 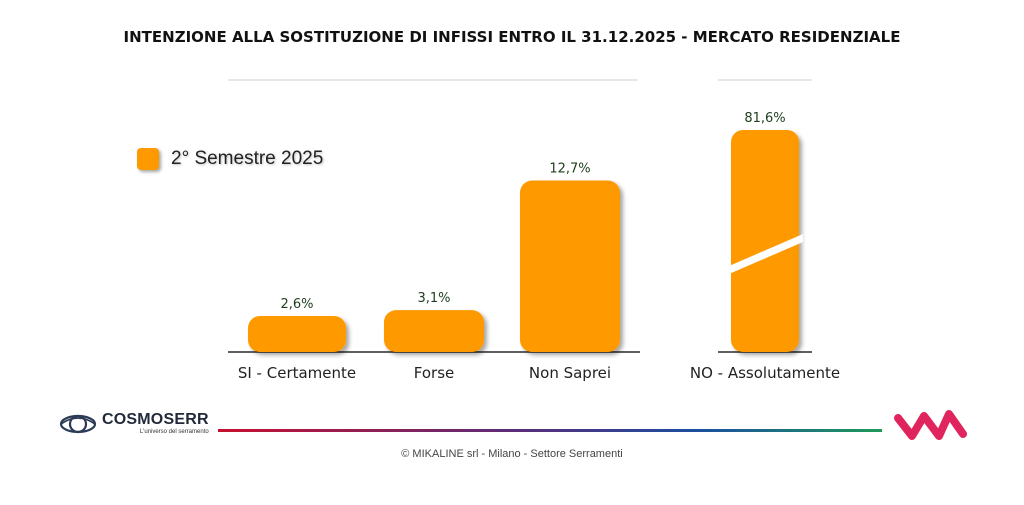 What do you see at coordinates (766, 254) in the screenshot?
I see `axis-break-mark` at bounding box center [766, 254].